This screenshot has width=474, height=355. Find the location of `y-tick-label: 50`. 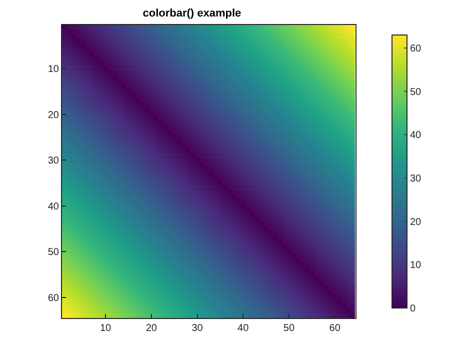

y-tick-label: 50 is located at coordinates (54, 252).